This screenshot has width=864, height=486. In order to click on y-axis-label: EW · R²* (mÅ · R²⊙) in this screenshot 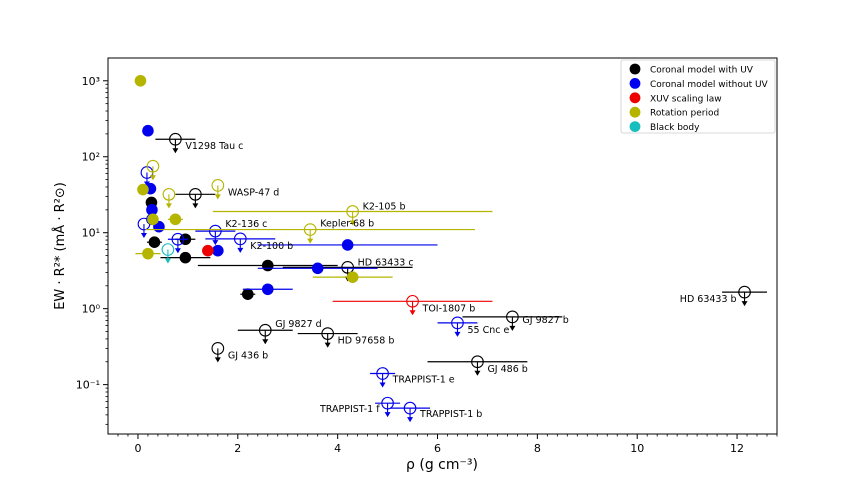, I will do `click(60, 246)`.